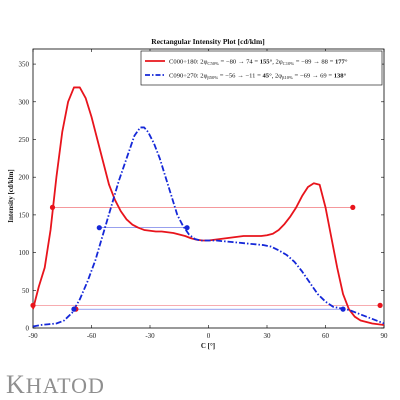 The width and height of the screenshot is (400, 400). Describe the element at coordinates (212, 77) in the screenshot. I see `legend-text-part: β50%` at that location.